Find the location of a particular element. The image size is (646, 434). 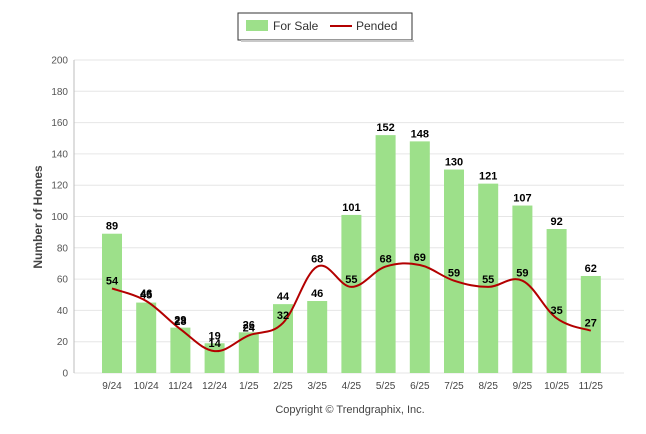

legend: For Sale Pended is located at coordinates (325, 27).